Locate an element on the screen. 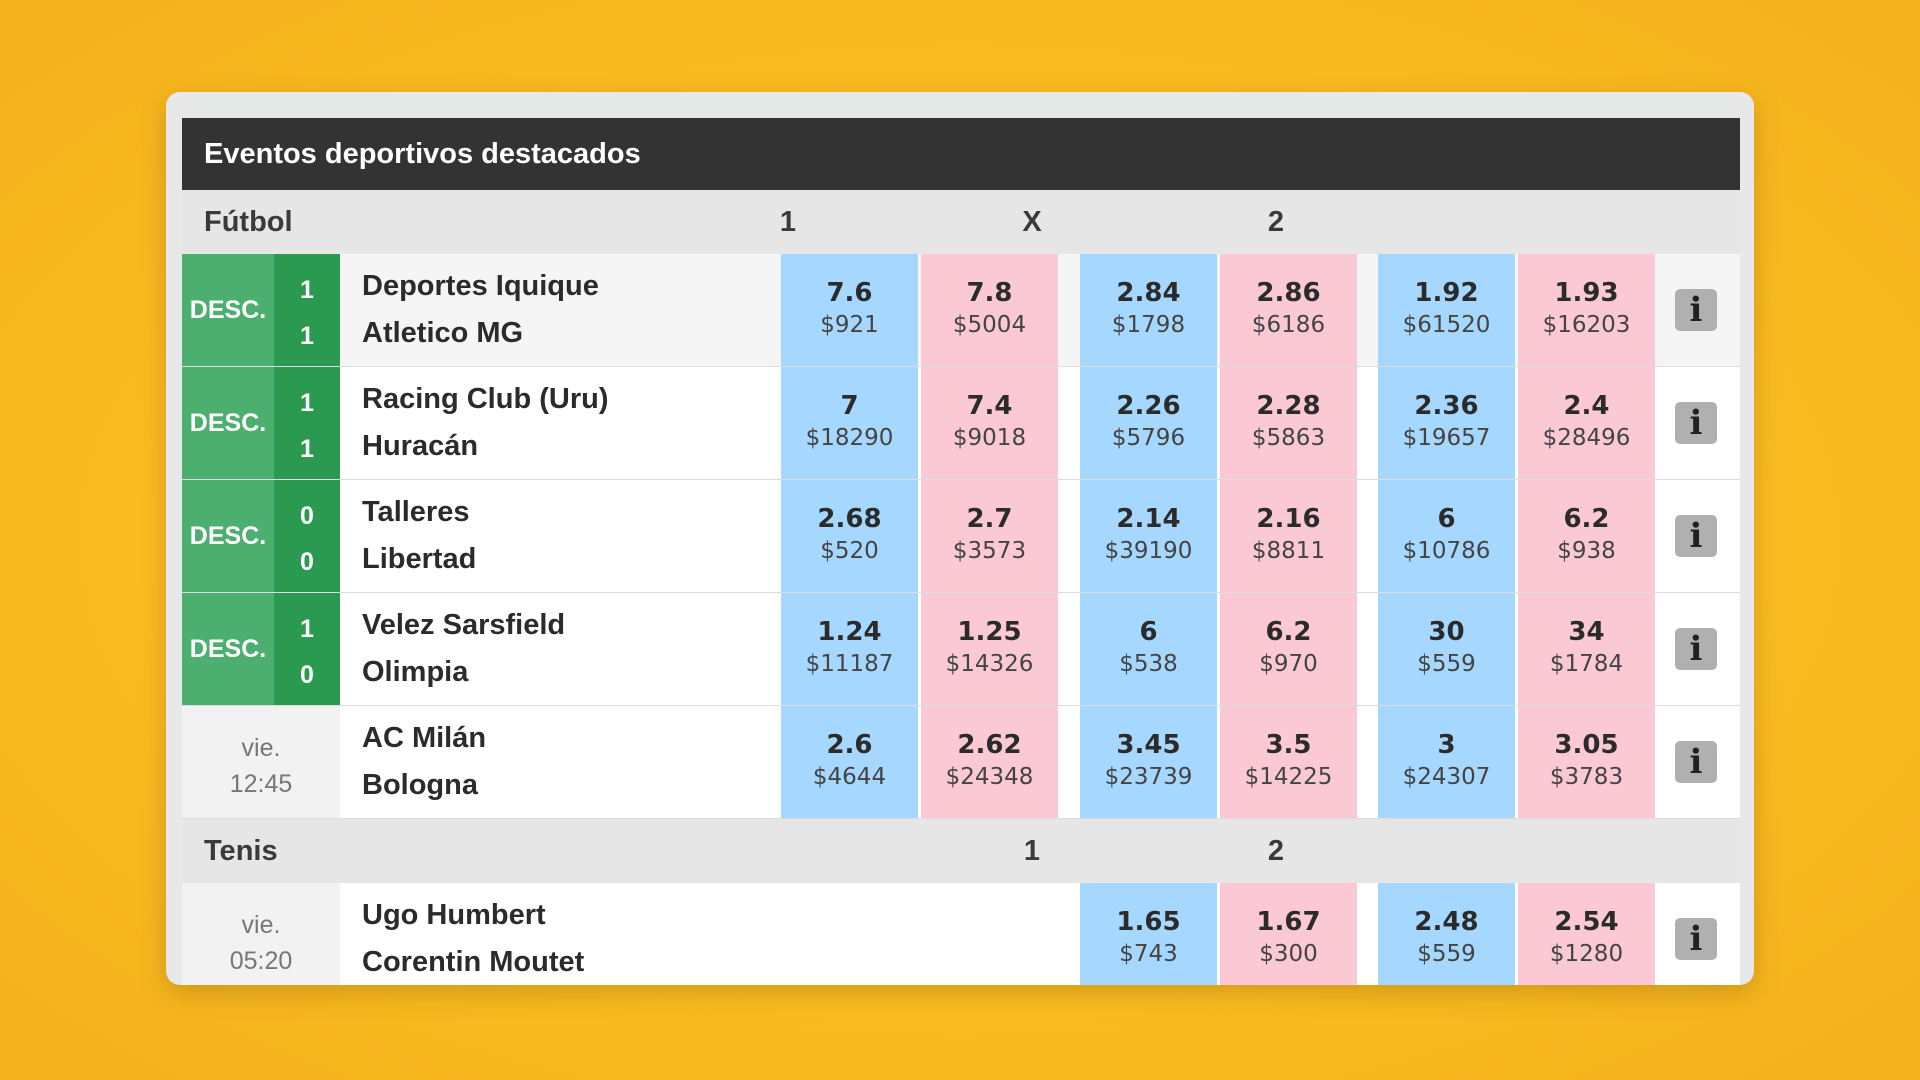  event-teams: Racing Club (Uru) Huracán is located at coordinates (572, 423).